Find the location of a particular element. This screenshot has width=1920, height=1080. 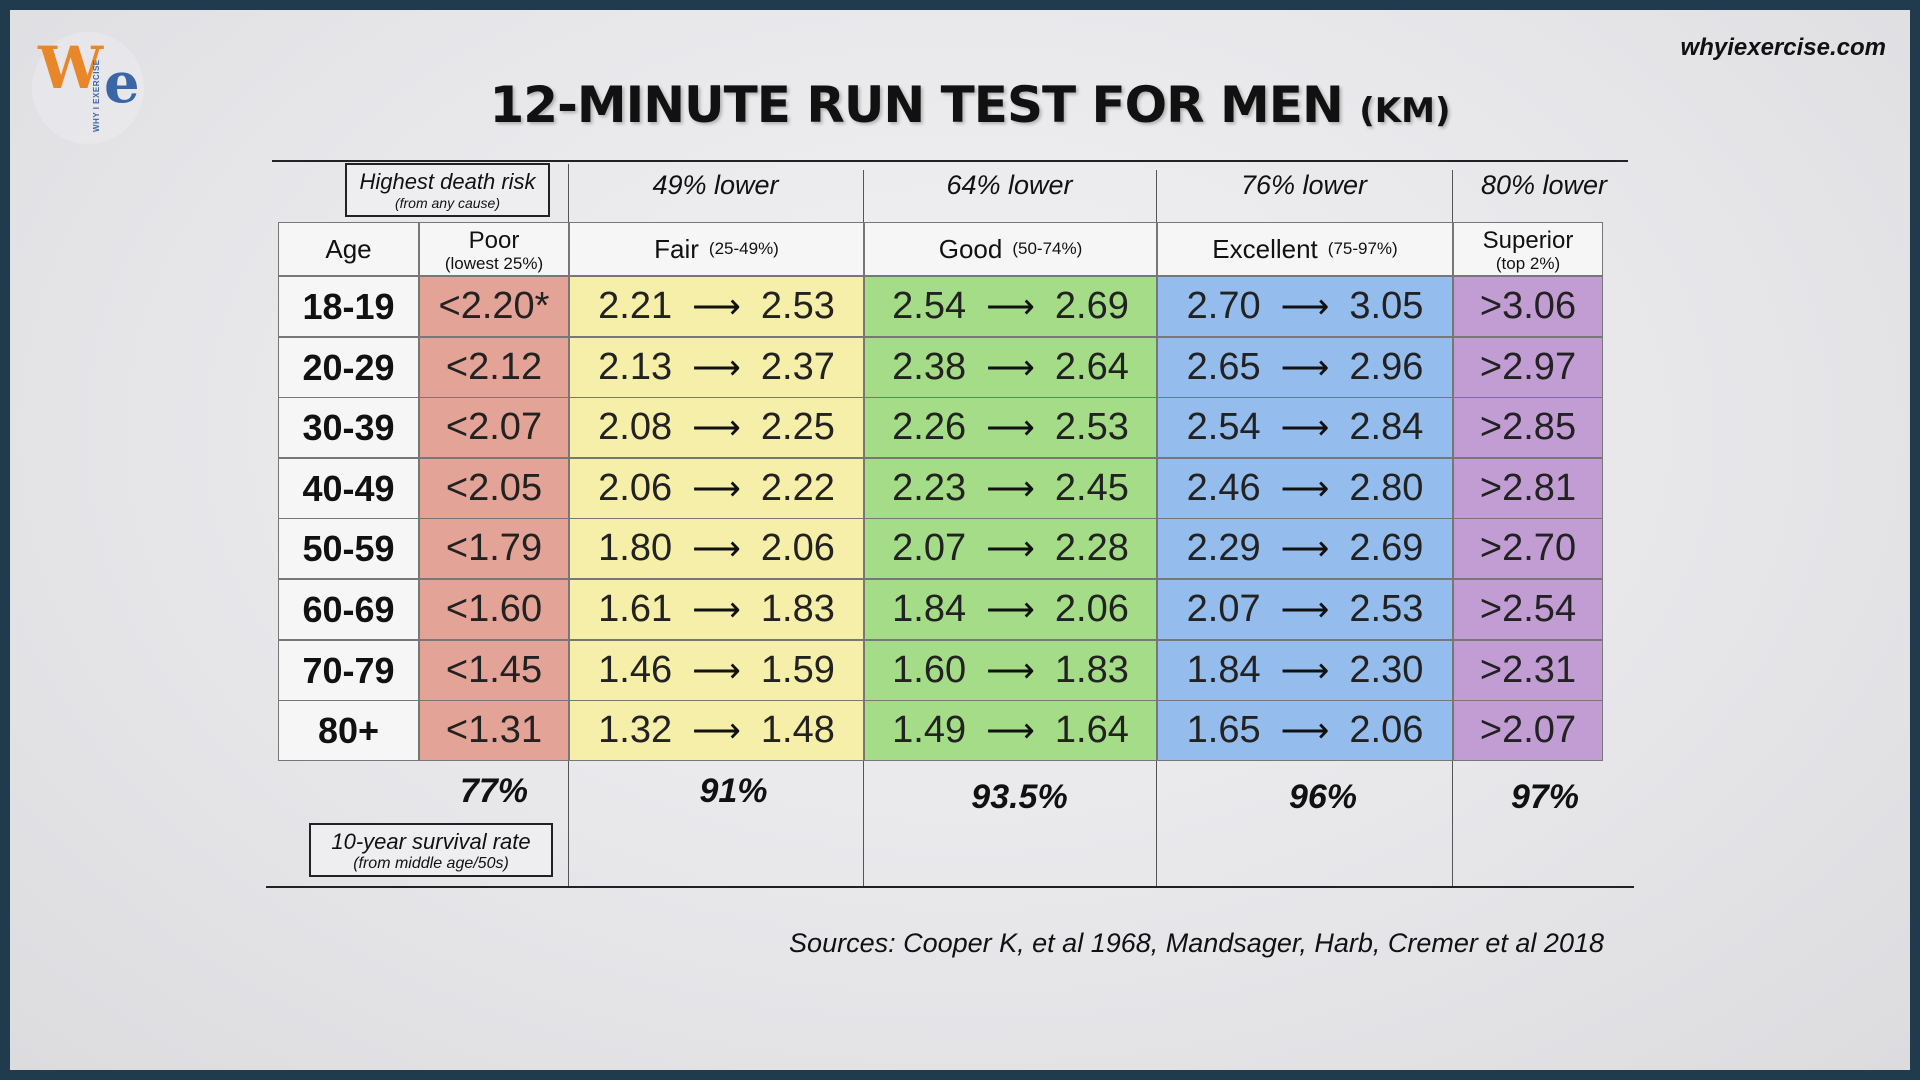

range-start: 2.70 is located at coordinates (1223, 306).